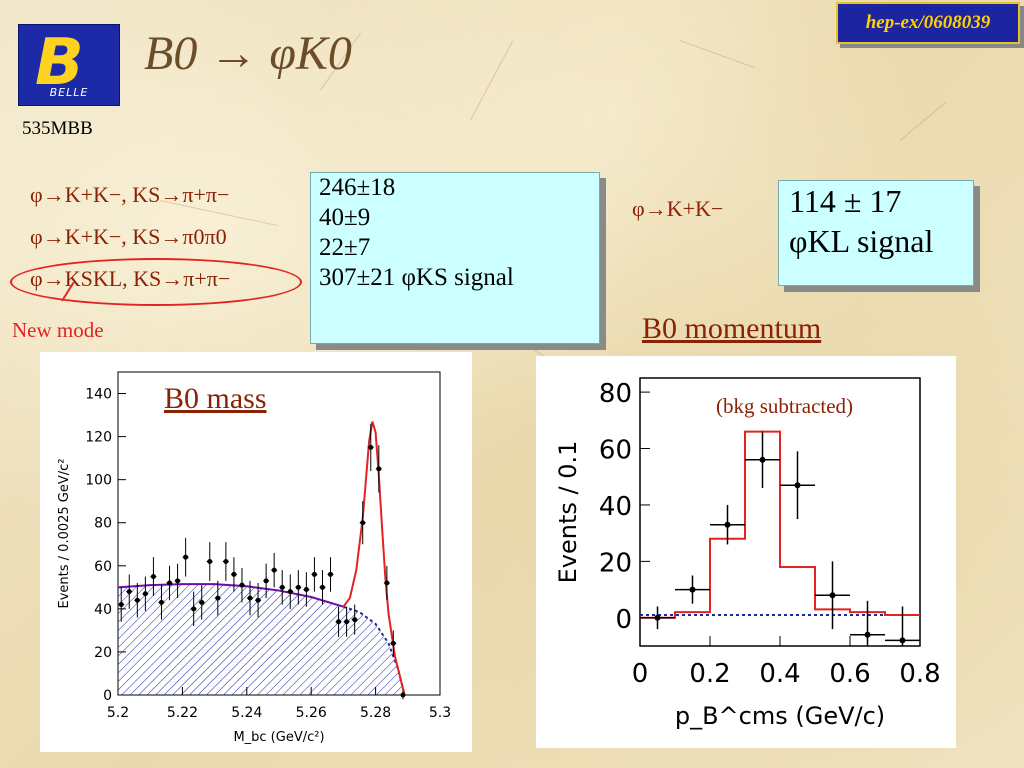 The height and width of the screenshot is (768, 1024). What do you see at coordinates (678, 208) in the screenshot?
I see `kl-decay-mode: φ→K+K−` at bounding box center [678, 208].